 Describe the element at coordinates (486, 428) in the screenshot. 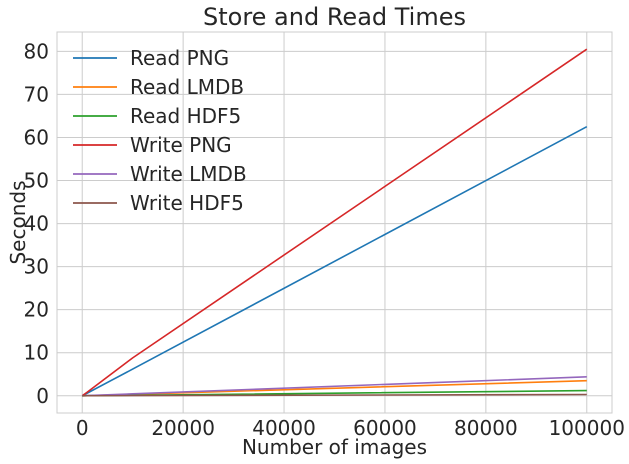

I see `x-tick-label: 80000` at that location.